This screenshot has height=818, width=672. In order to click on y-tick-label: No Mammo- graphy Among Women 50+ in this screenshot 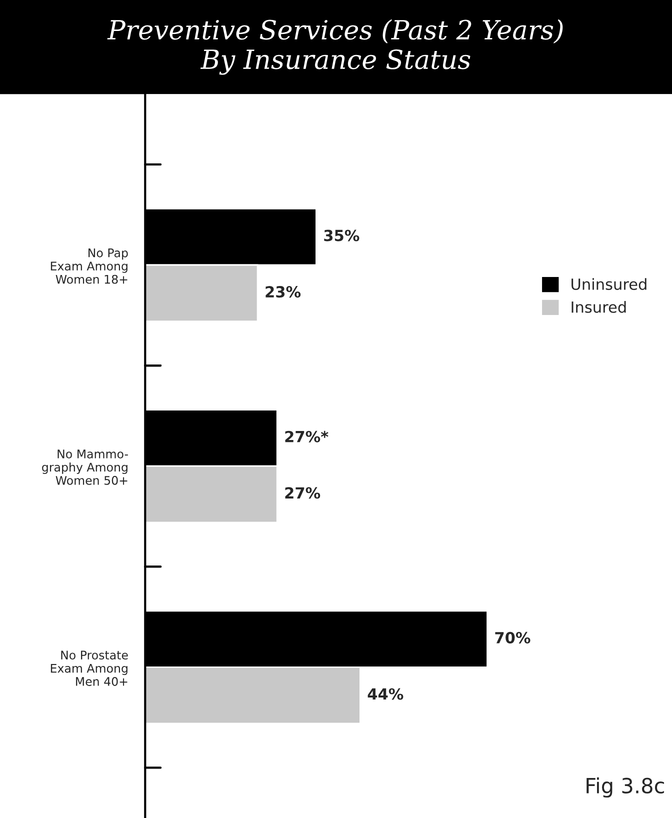, I will do `click(85, 467)`.